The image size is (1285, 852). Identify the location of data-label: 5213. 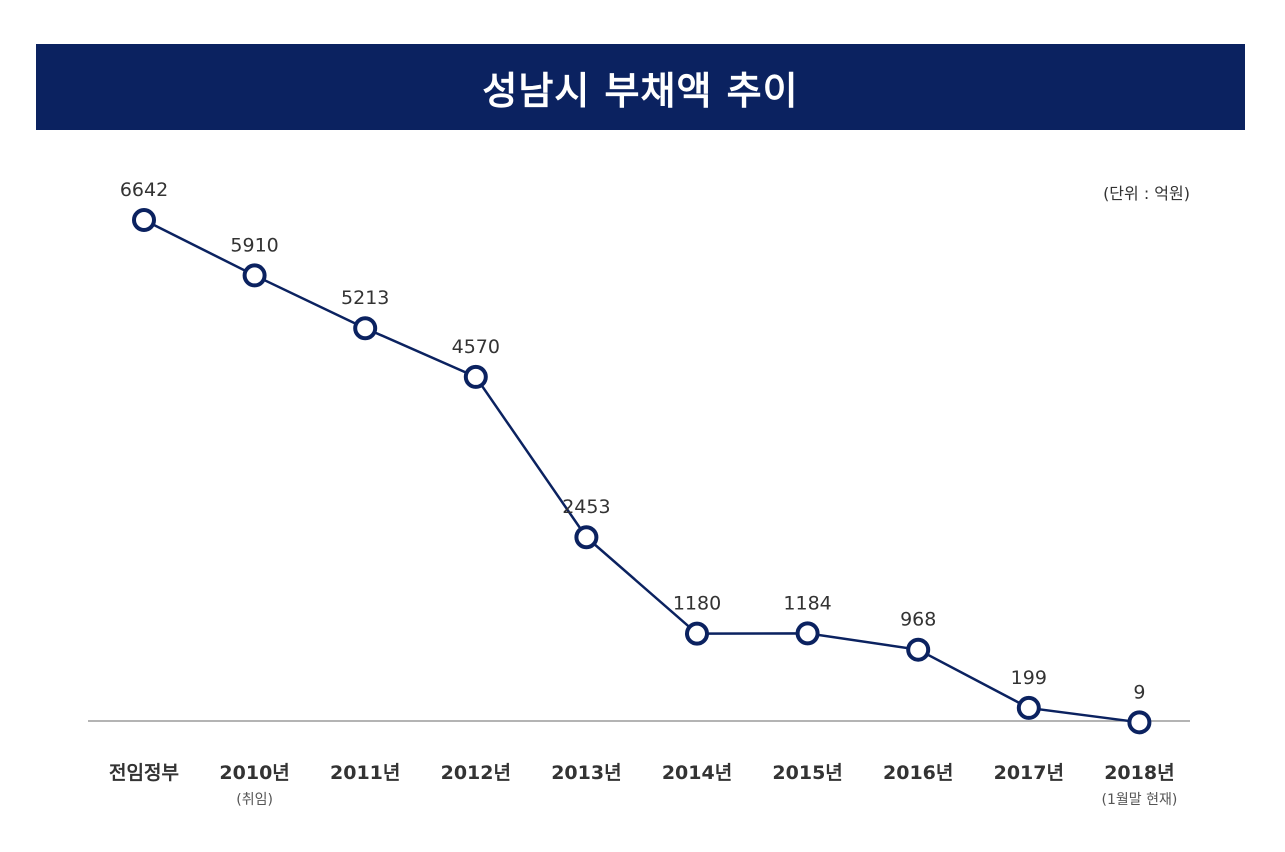
(365, 298).